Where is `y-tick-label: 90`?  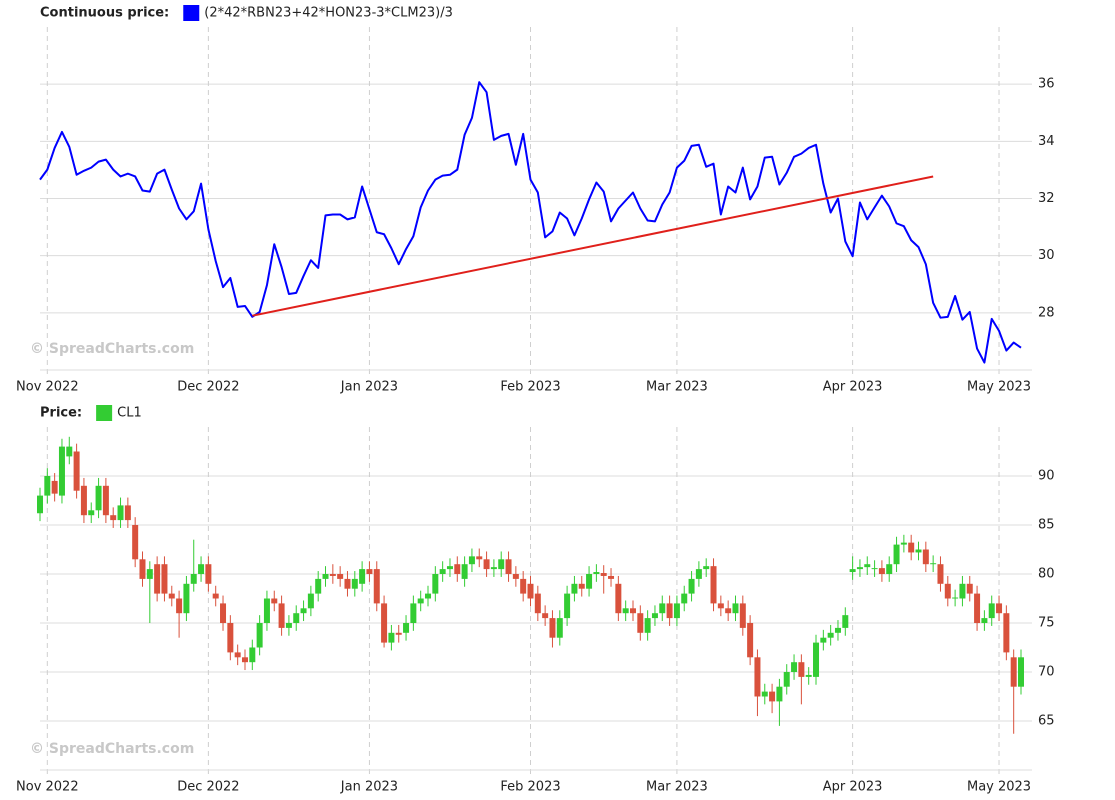
y-tick-label: 90 is located at coordinates (1046, 476).